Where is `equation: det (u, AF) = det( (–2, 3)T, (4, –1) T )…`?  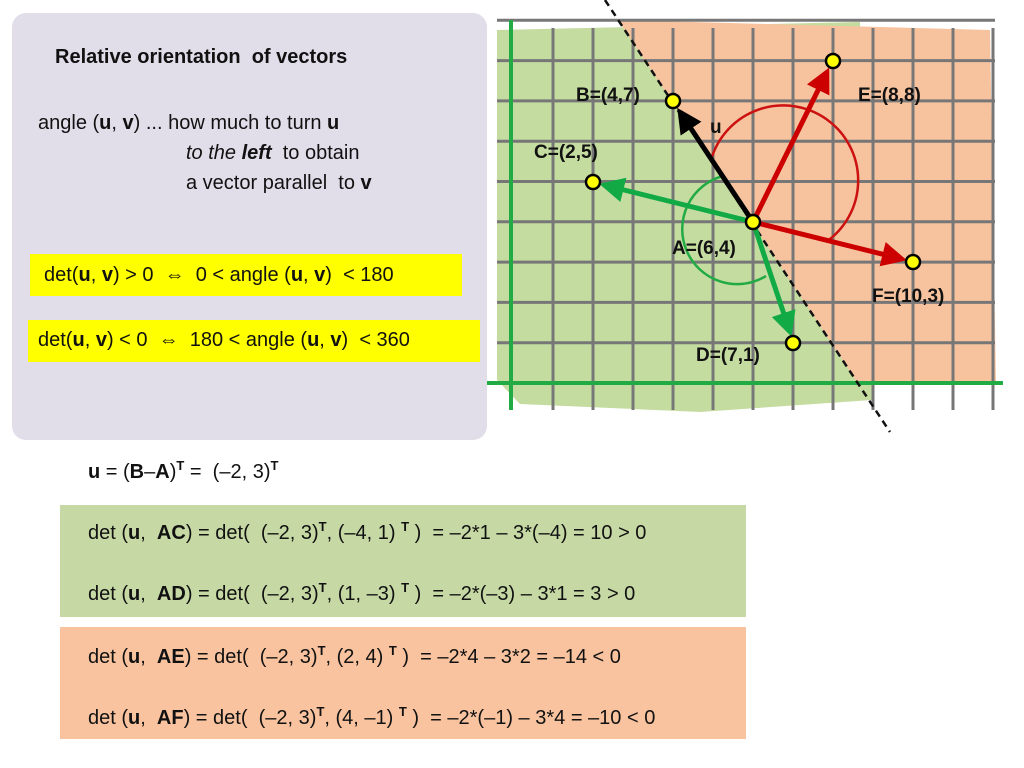 equation: det (u, AF) = det( (–2, 3)T, (4, –1) T )… is located at coordinates (371, 717).